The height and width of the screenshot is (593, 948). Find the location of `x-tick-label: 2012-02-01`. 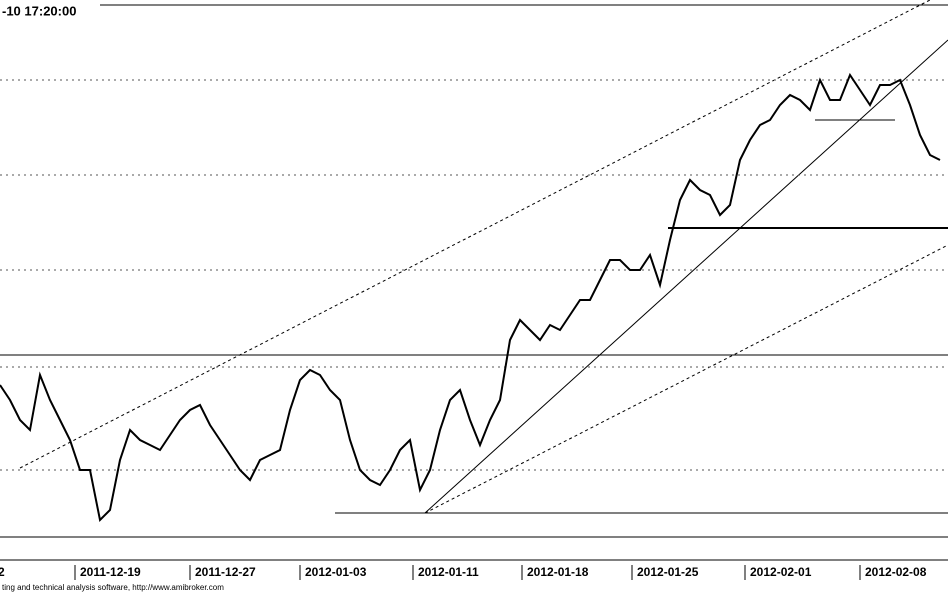

x-tick-label: 2012-02-01 is located at coordinates (781, 572).